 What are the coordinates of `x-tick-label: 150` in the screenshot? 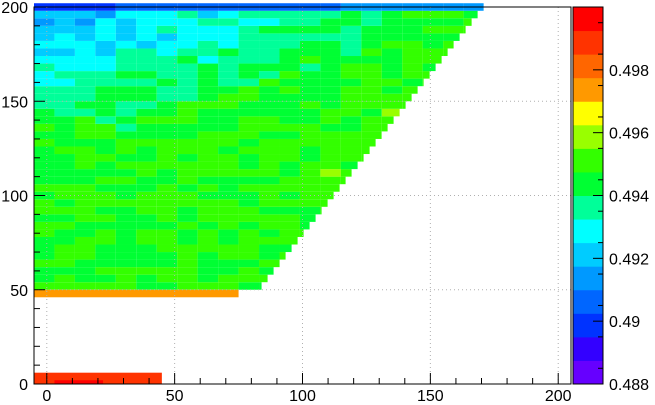 It's located at (430, 396).